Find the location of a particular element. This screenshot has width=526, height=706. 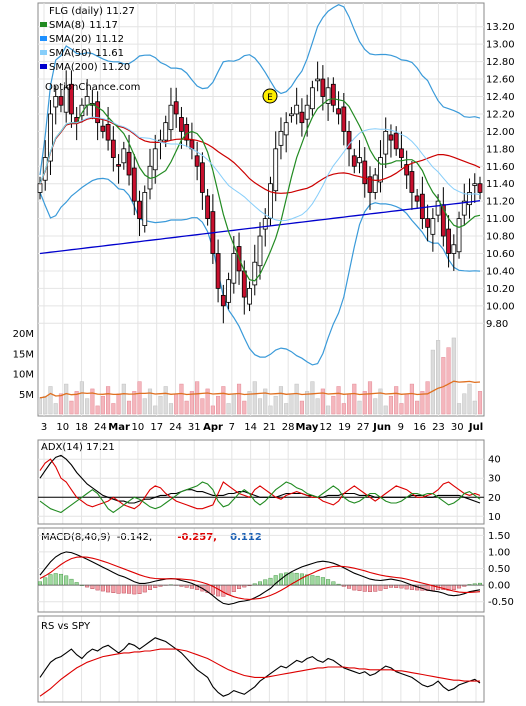

date-tick-label: 18 is located at coordinates (81, 427).